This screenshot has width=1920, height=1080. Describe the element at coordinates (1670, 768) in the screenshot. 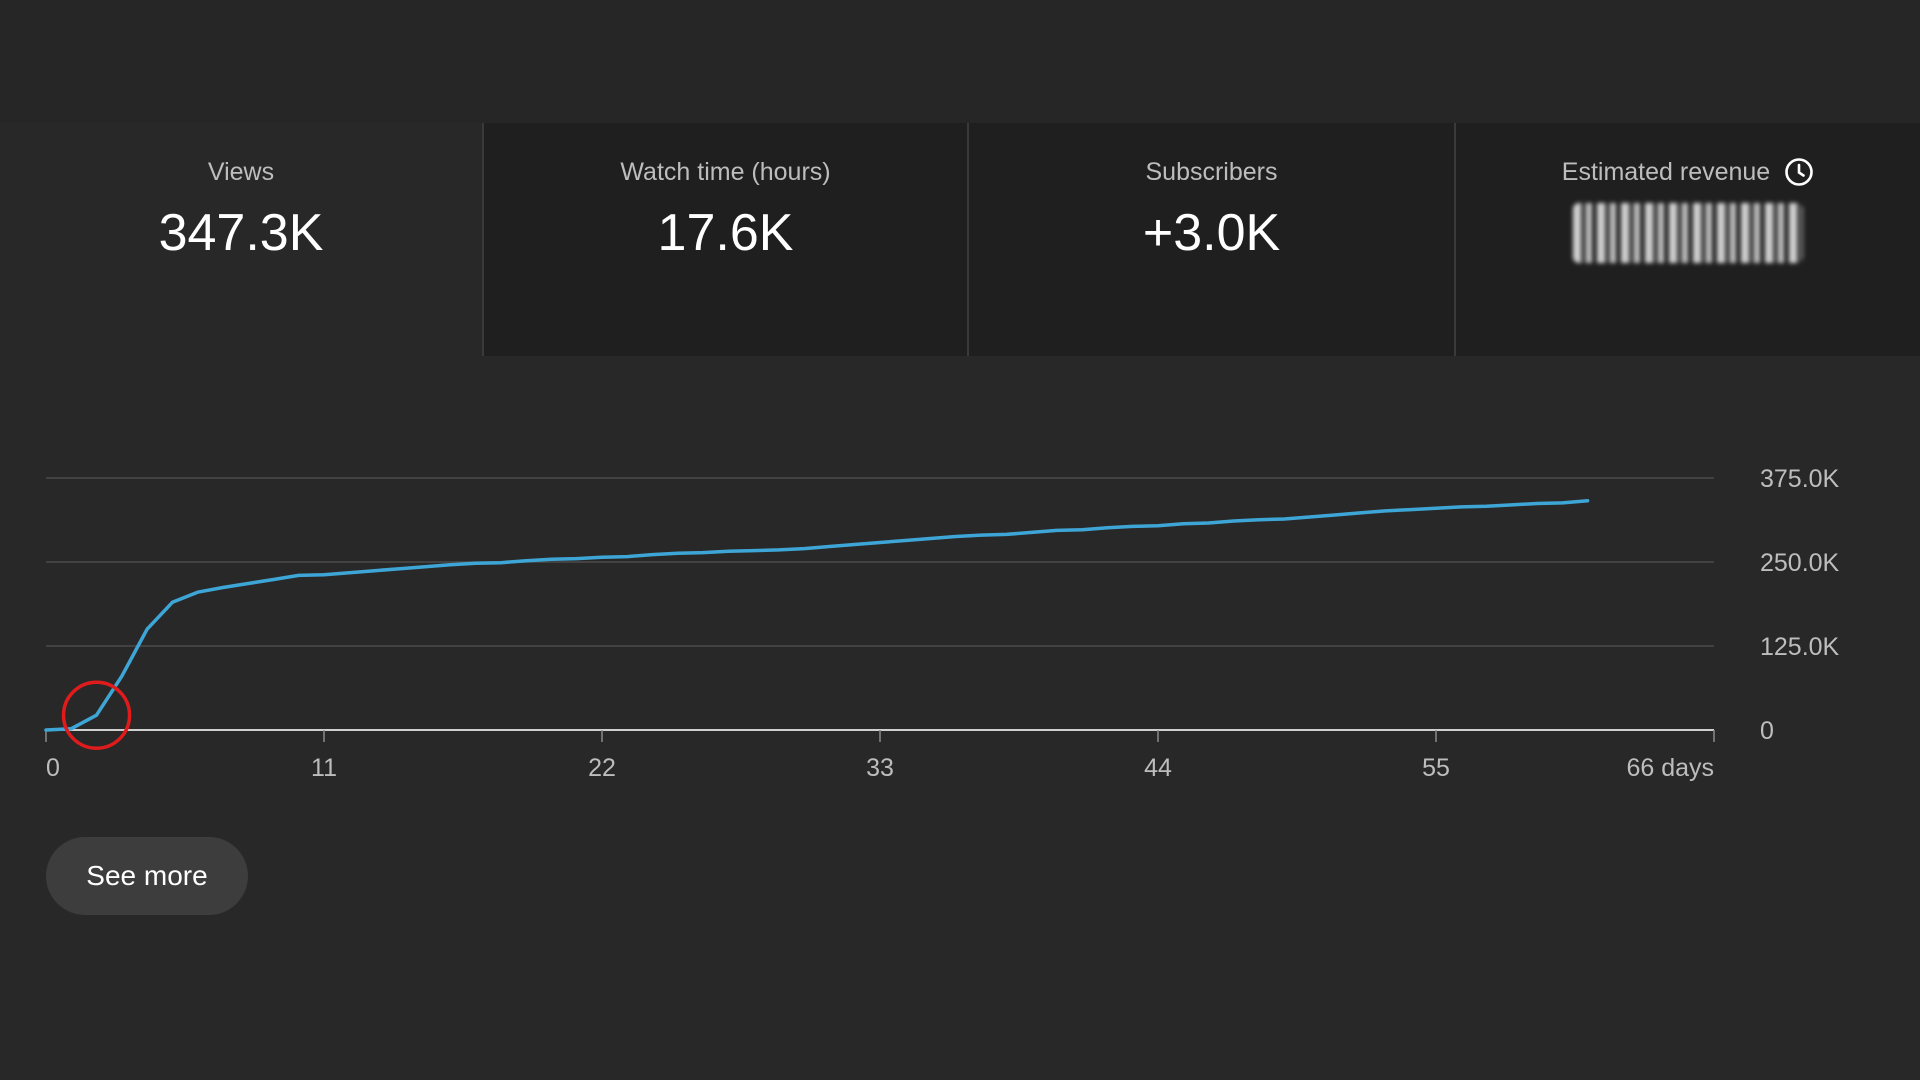

I see `x-tick-label: 66 days` at that location.